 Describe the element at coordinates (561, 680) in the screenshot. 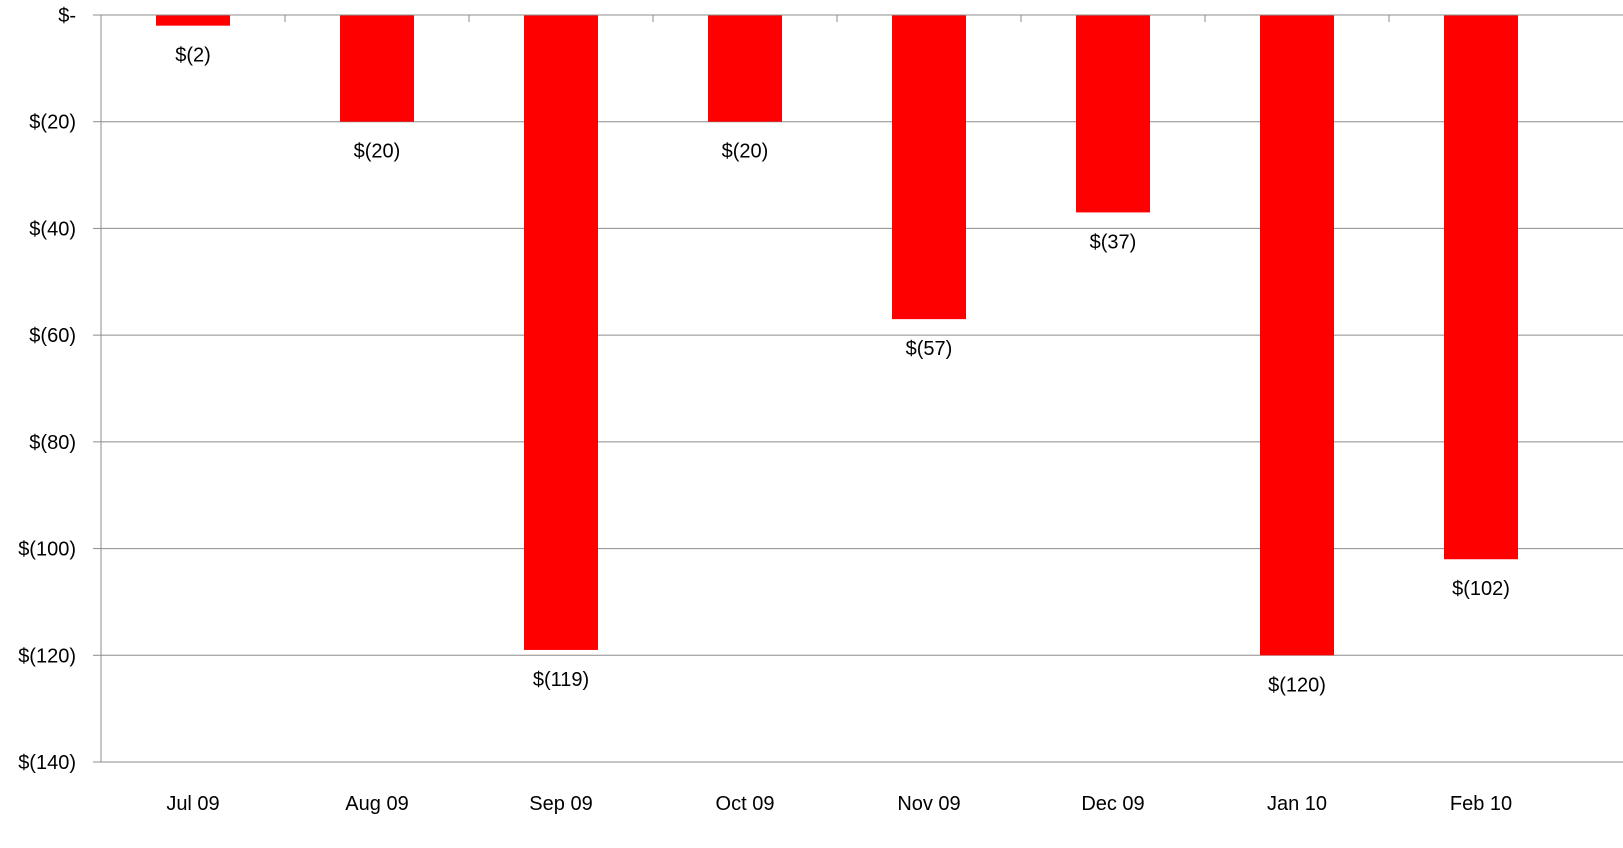

I see `data-label: $(119)` at that location.